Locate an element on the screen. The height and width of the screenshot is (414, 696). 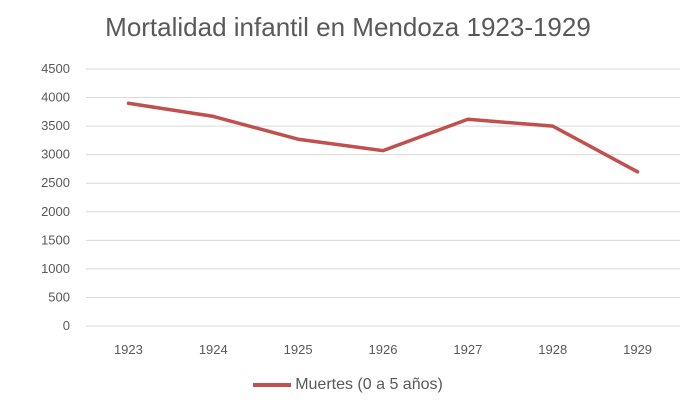
series-layer is located at coordinates (383, 137).